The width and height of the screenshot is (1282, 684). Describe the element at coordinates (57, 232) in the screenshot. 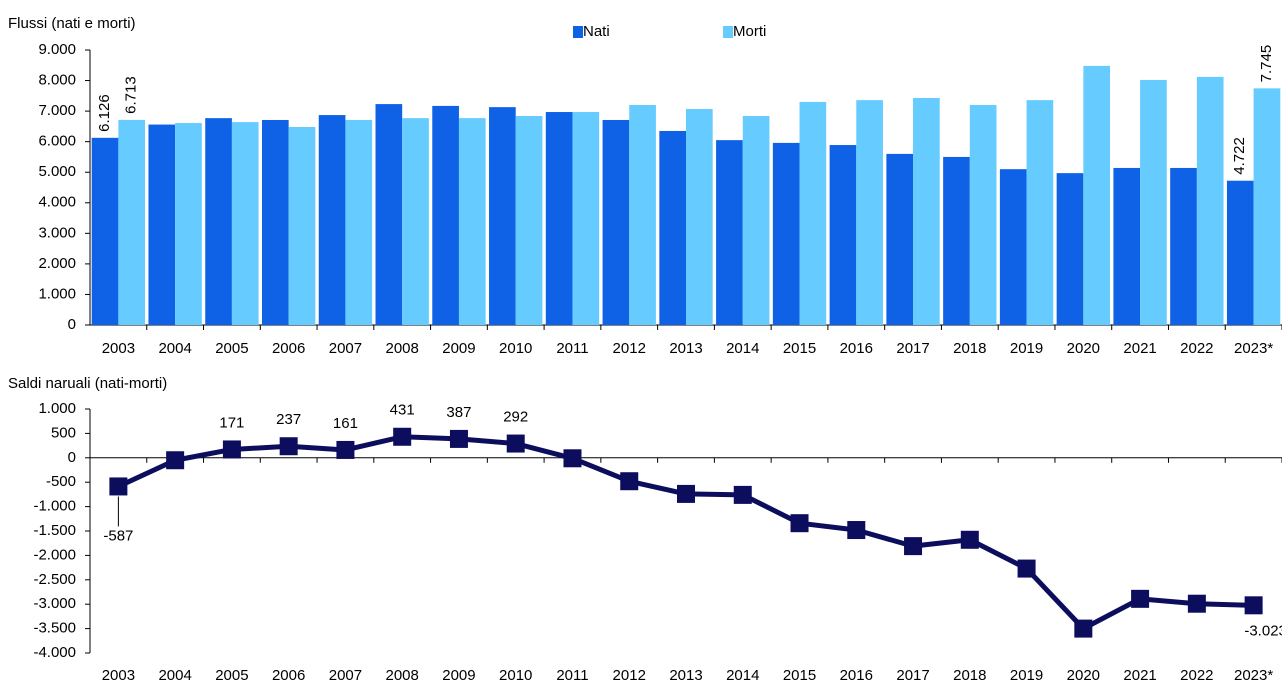

I see `y-tick-label: 3.000` at that location.